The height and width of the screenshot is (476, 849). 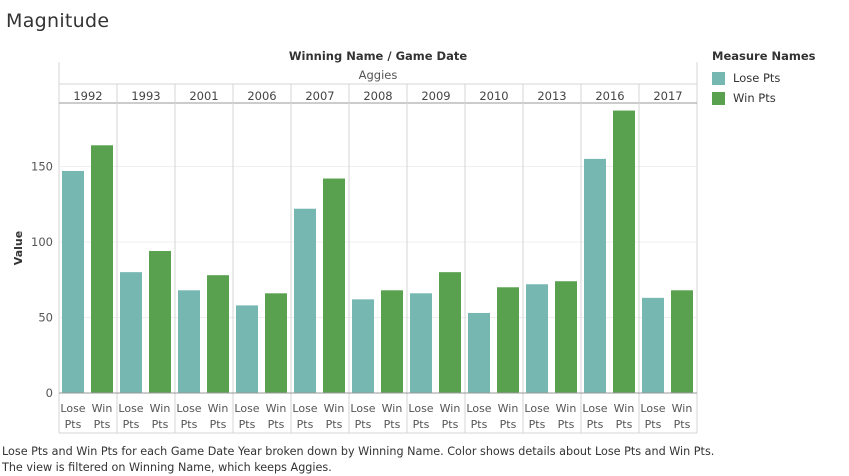 I want to click on year-label: 2007, so click(x=319, y=96).